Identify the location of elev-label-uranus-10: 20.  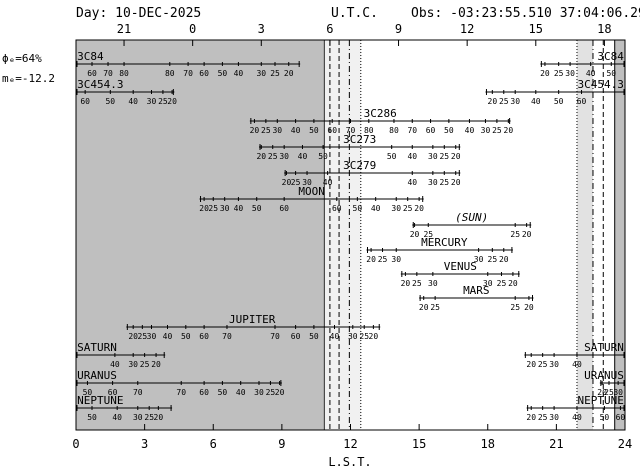
(602, 392).